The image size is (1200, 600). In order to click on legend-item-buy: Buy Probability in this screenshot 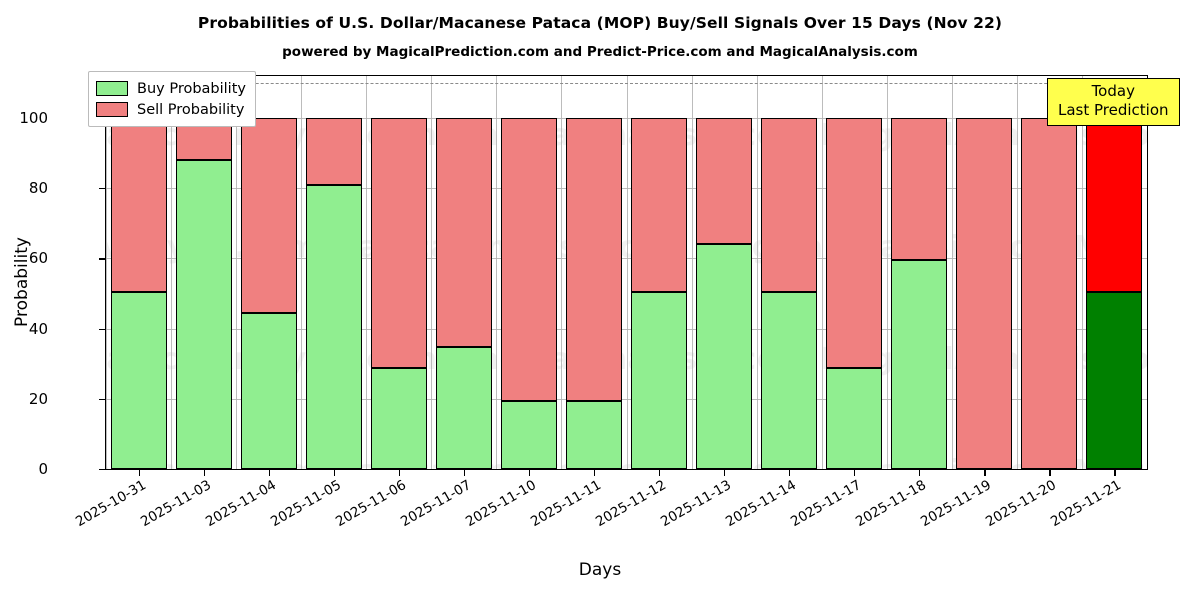, I will do `click(171, 88)`.